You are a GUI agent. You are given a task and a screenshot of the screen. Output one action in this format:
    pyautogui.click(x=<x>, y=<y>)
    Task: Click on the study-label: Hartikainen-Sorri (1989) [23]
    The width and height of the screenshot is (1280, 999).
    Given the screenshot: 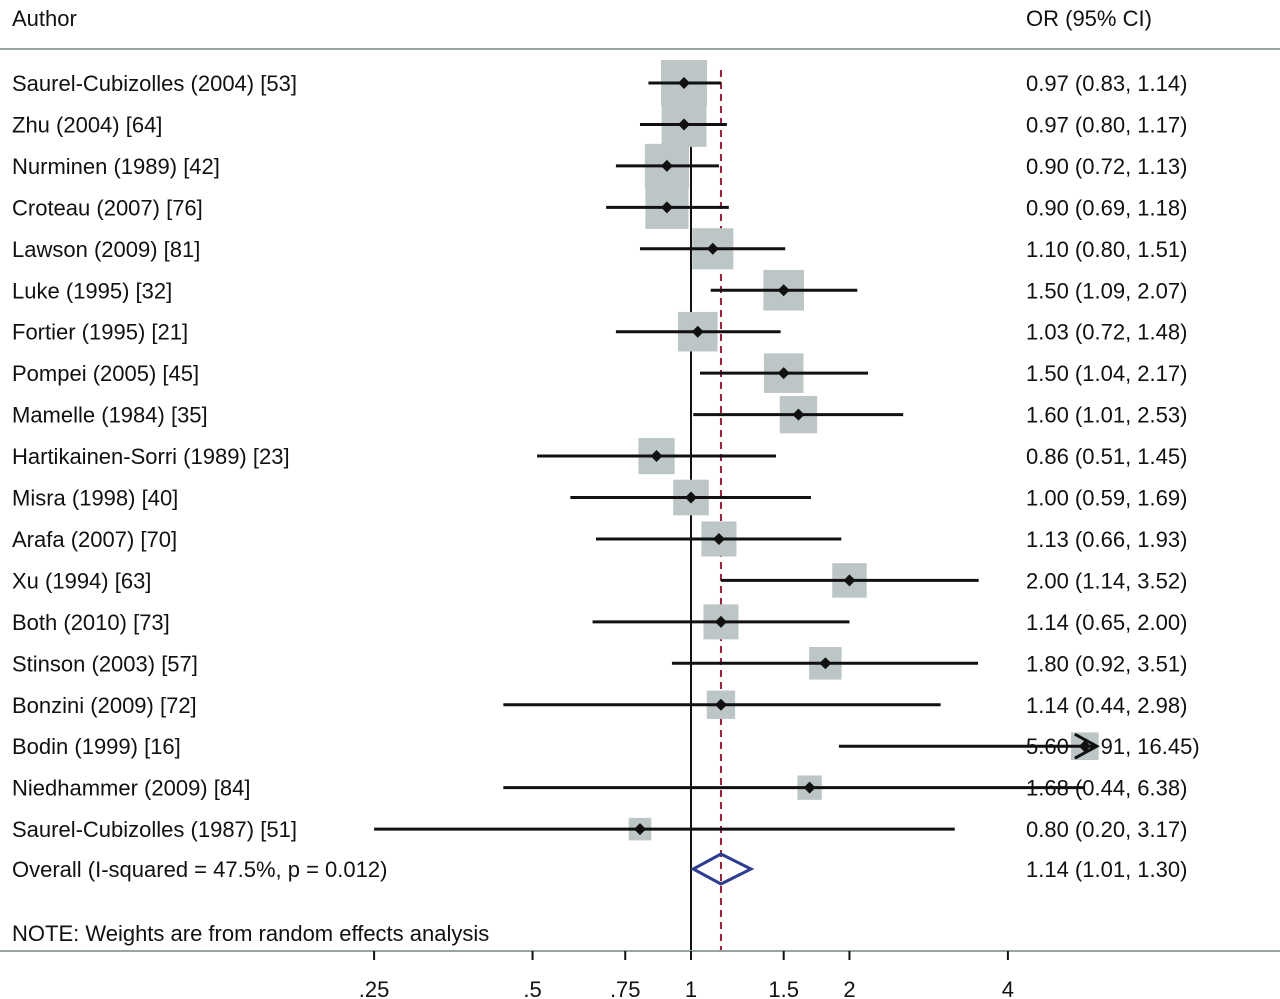 What is the action you would take?
    pyautogui.click(x=151, y=456)
    